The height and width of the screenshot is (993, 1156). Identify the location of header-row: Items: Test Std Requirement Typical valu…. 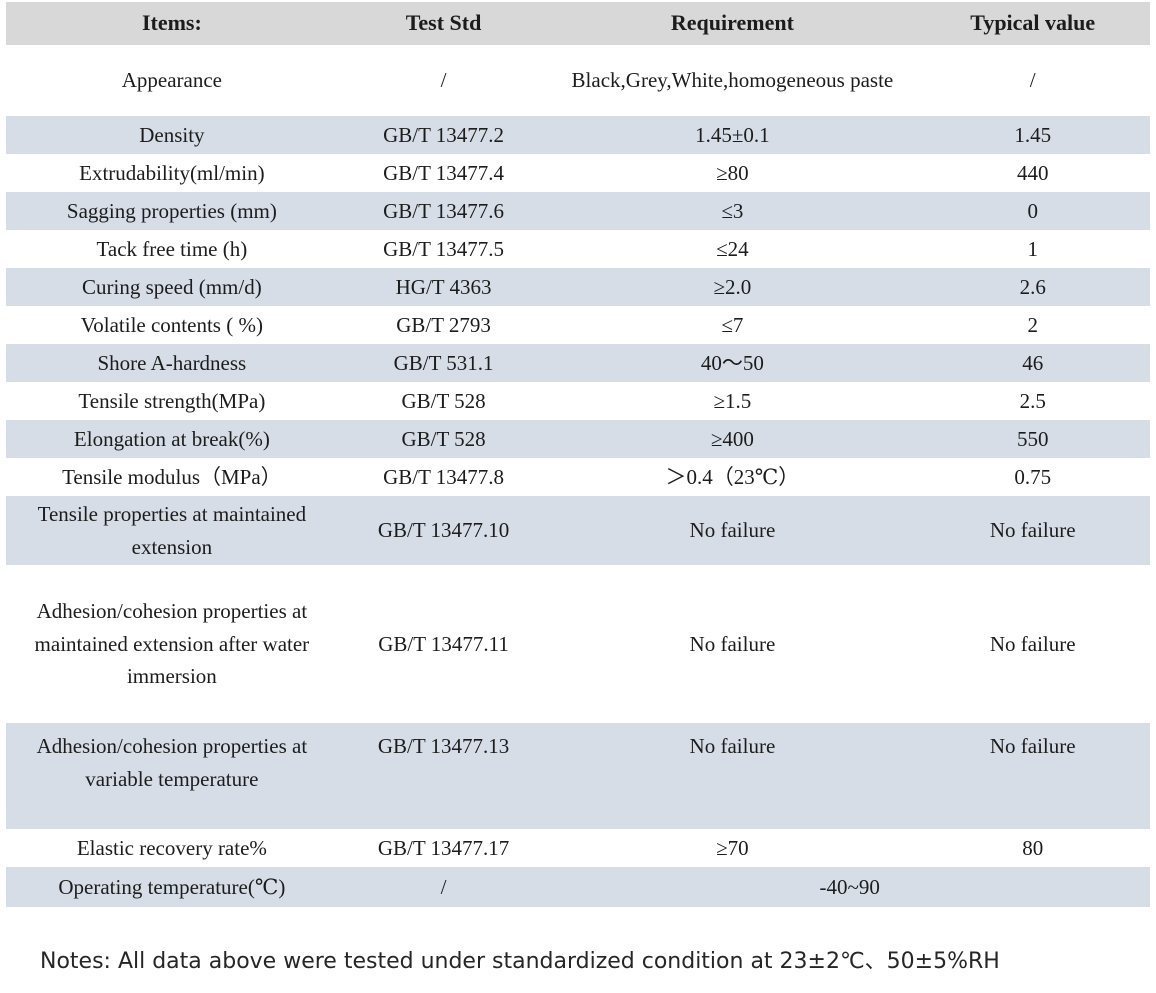
(578, 23).